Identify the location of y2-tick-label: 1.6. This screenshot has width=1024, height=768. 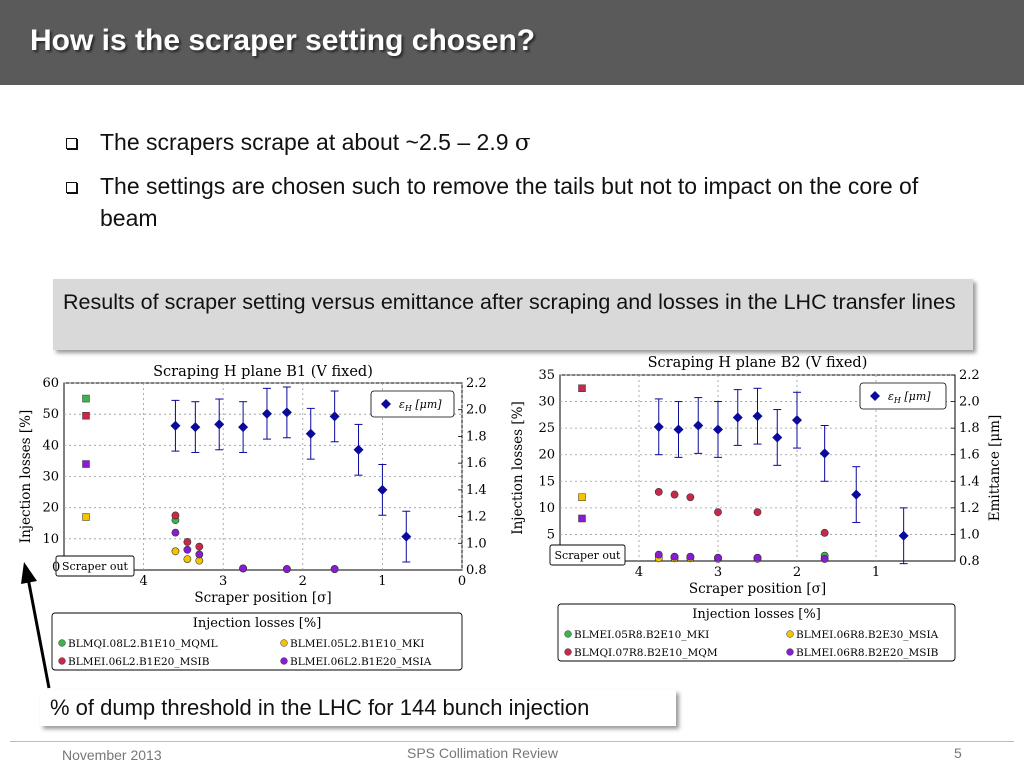
(969, 455).